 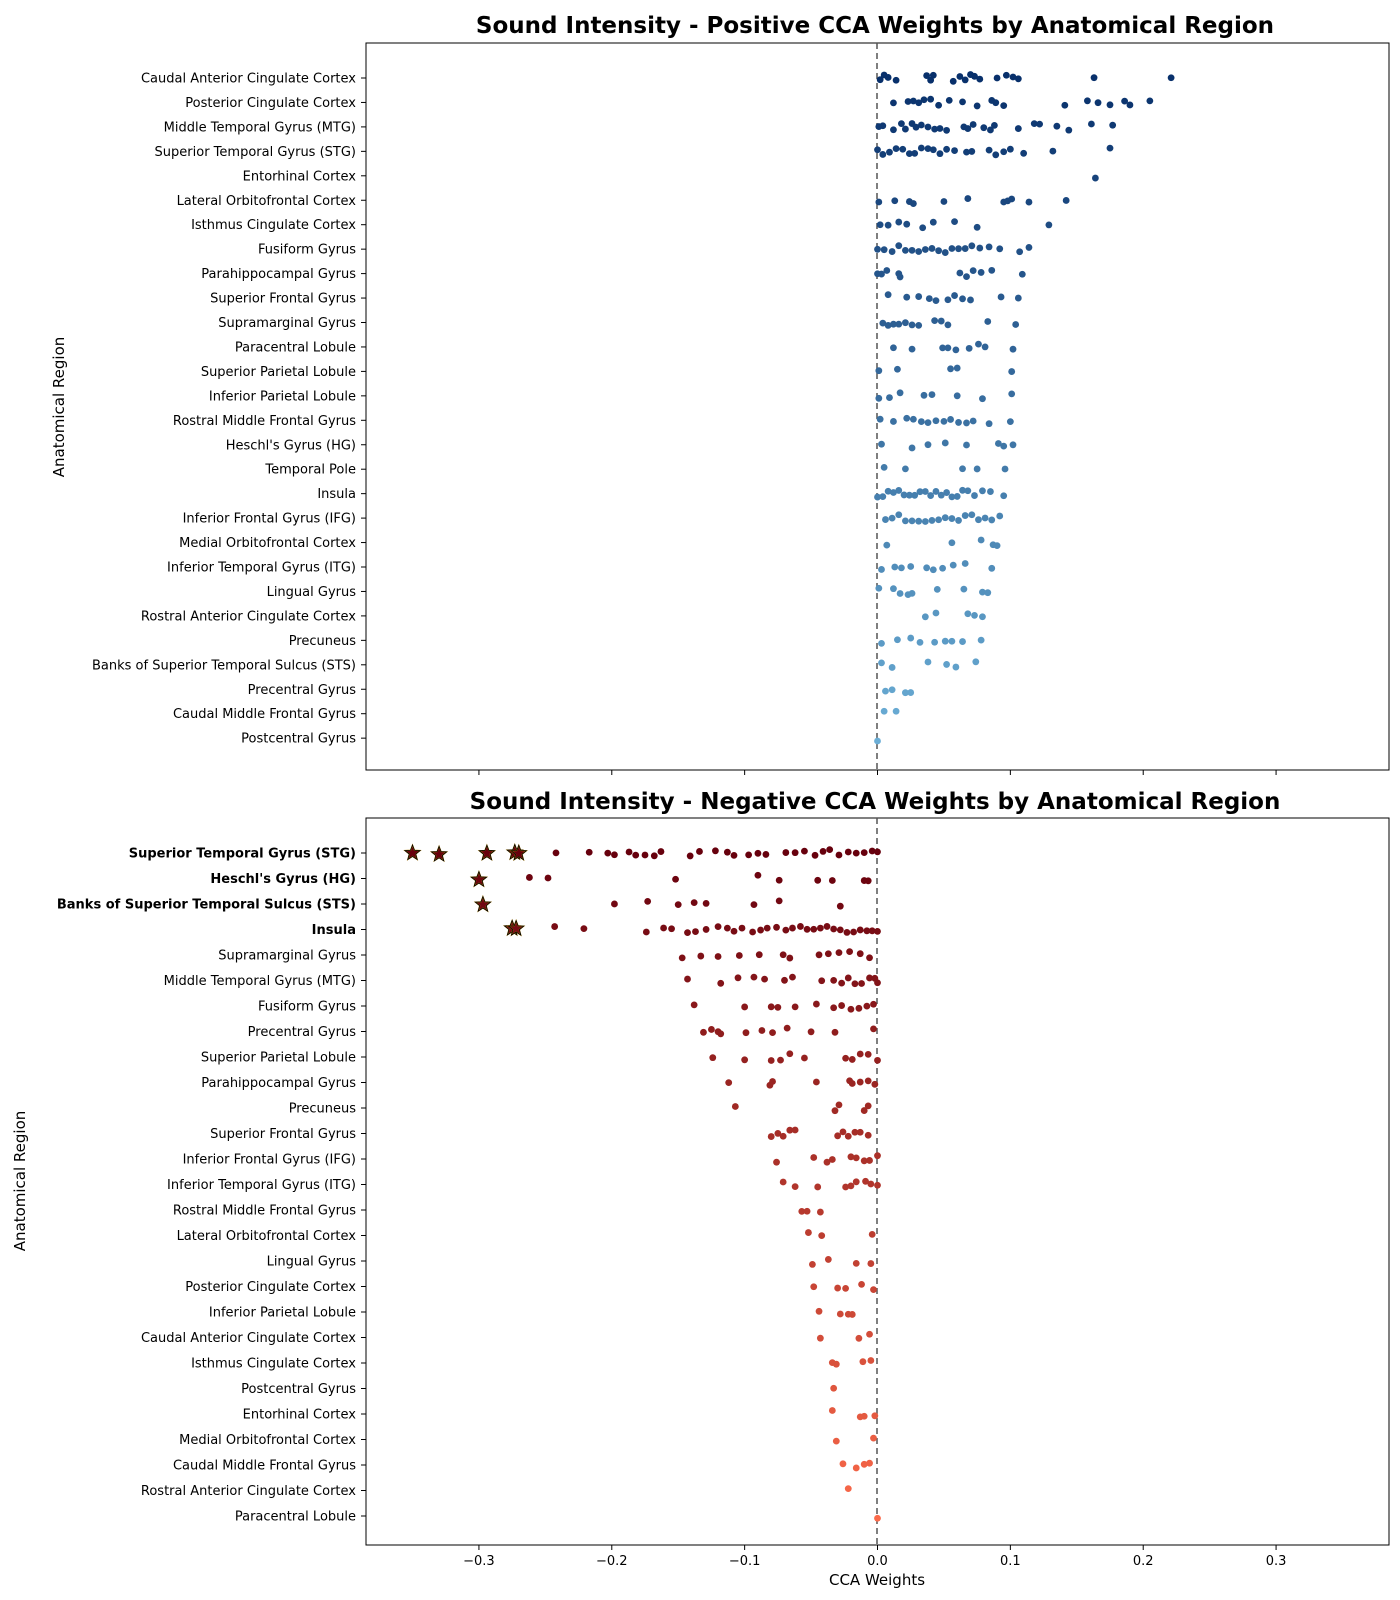 What do you see at coordinates (834, 1388) in the screenshot?
I see `negative-point-postcentral-gyrus` at bounding box center [834, 1388].